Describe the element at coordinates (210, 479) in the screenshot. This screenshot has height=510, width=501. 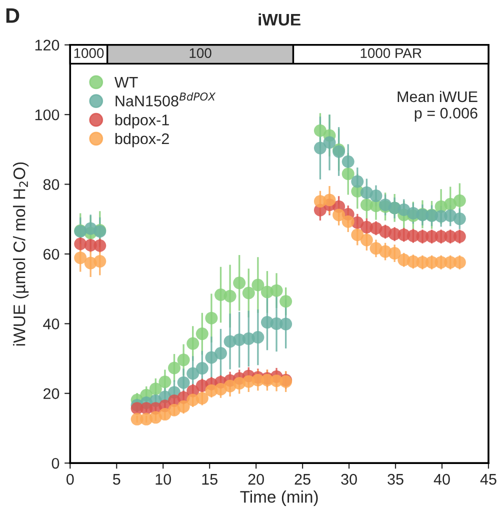
I see `x-tick-label: 15` at that location.